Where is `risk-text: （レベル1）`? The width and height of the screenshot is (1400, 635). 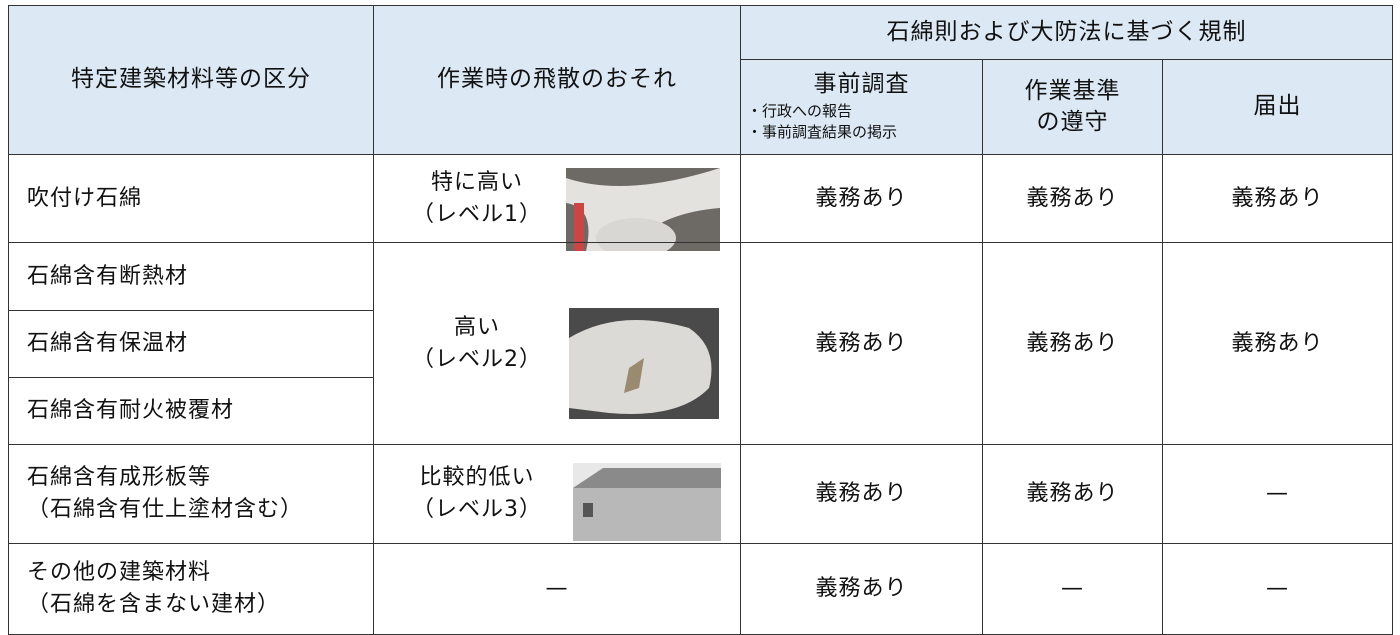
risk-text: （レベル1） is located at coordinates (477, 214).